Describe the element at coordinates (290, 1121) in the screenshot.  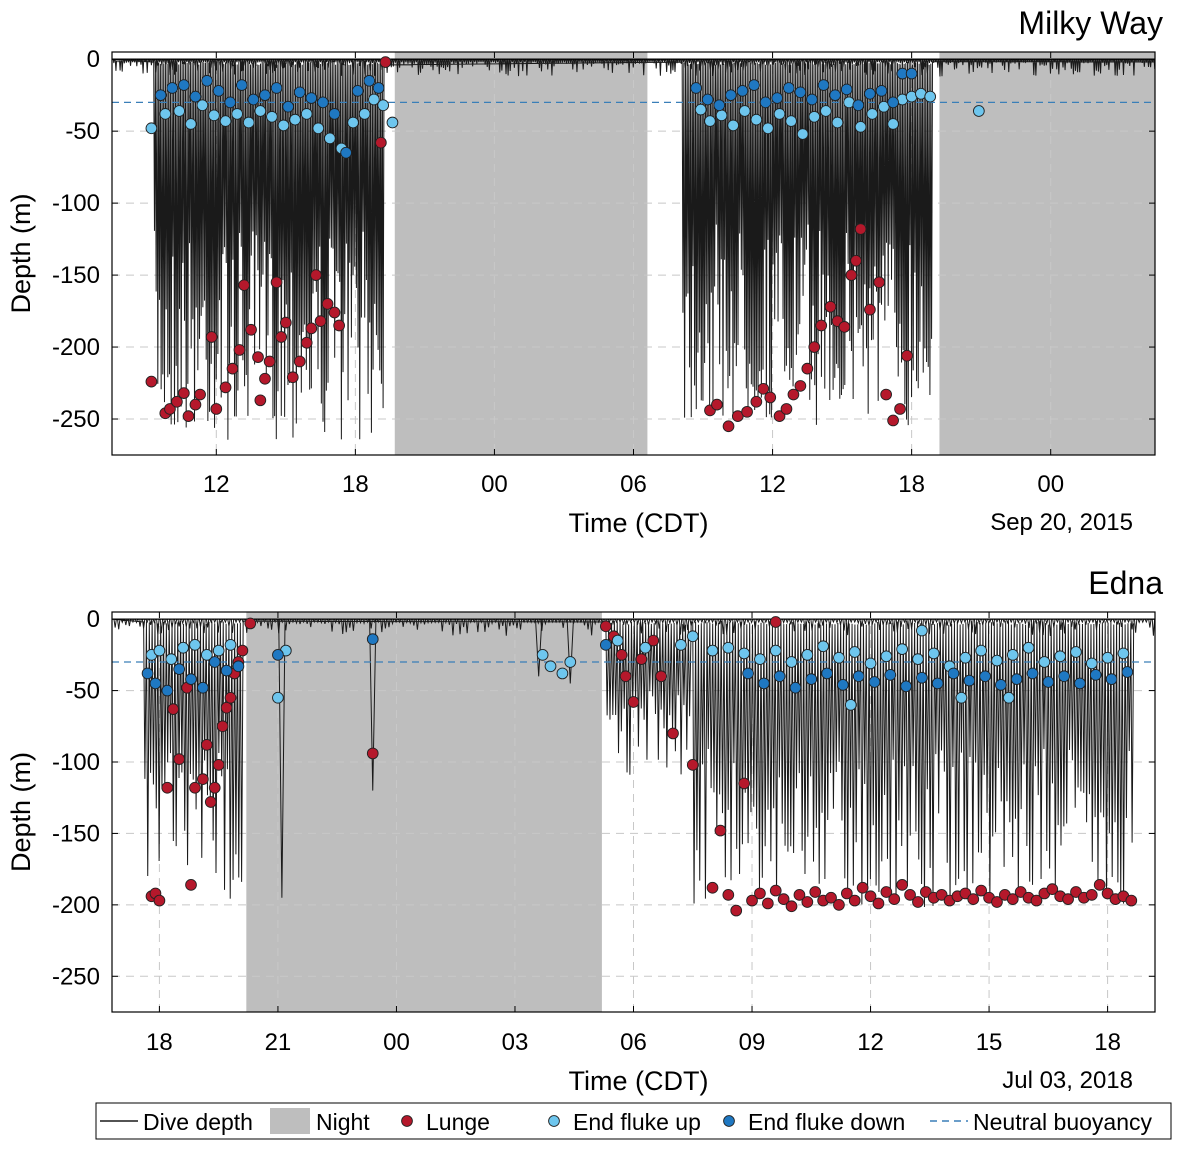
I see `legend-swatch-night` at that location.